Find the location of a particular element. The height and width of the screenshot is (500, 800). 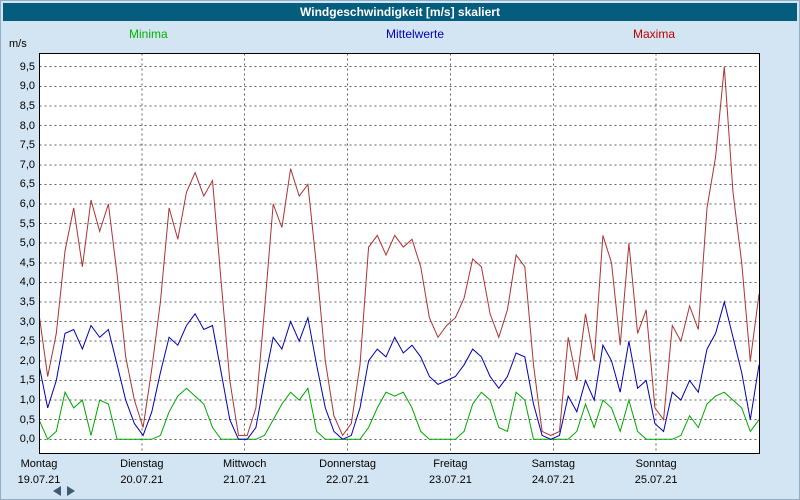

x-date-label: 23.07.21 is located at coordinates (450, 480).